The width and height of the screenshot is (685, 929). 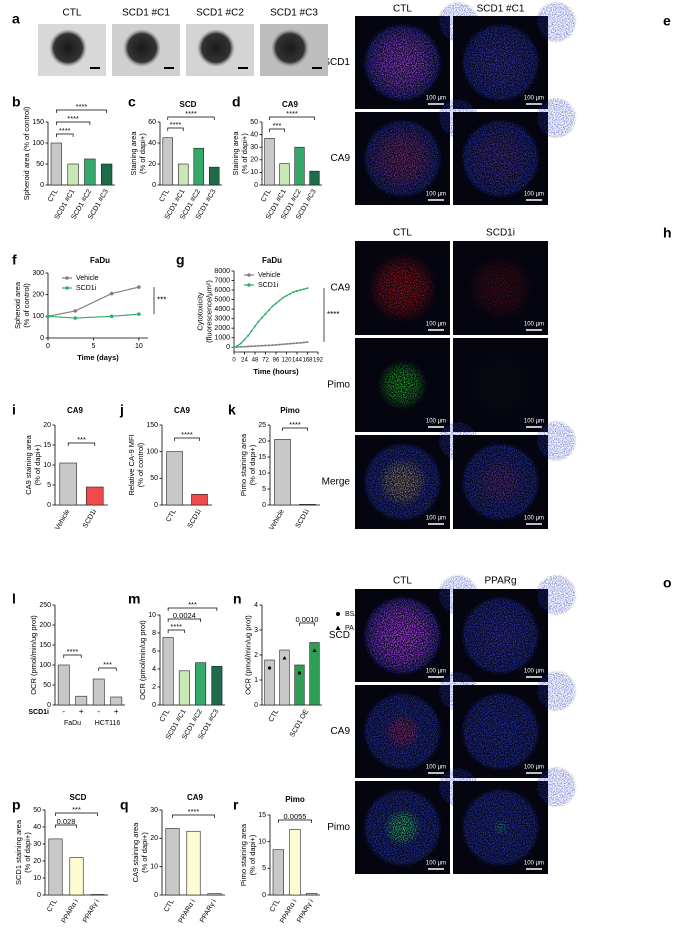 I want to click on y-tick-label: 5, so click(x=264, y=489).